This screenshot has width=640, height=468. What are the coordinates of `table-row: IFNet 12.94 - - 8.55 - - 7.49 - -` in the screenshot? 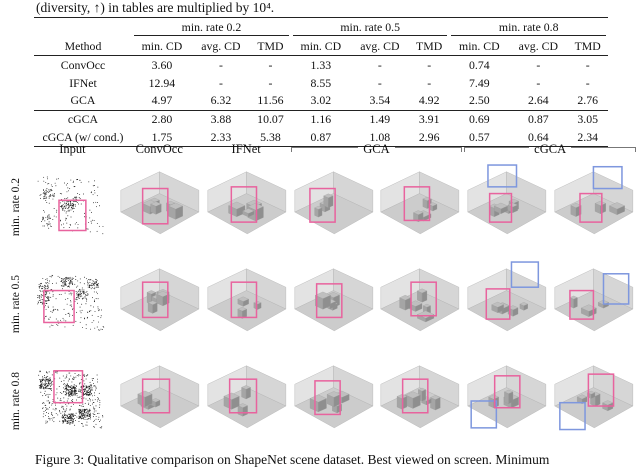 It's located at (321, 83).